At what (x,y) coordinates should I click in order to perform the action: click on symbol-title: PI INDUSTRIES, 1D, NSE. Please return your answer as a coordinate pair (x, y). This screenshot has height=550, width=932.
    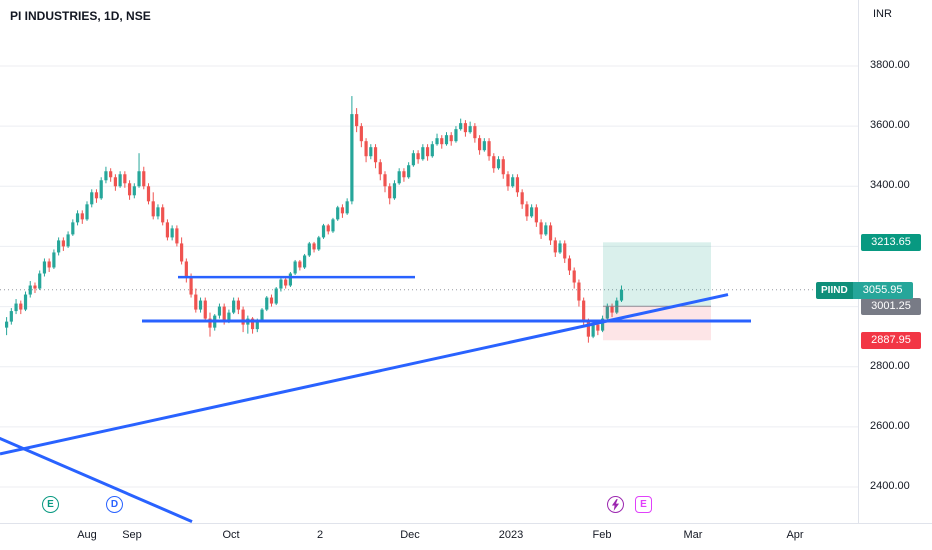
    Looking at the image, I should click on (80, 16).